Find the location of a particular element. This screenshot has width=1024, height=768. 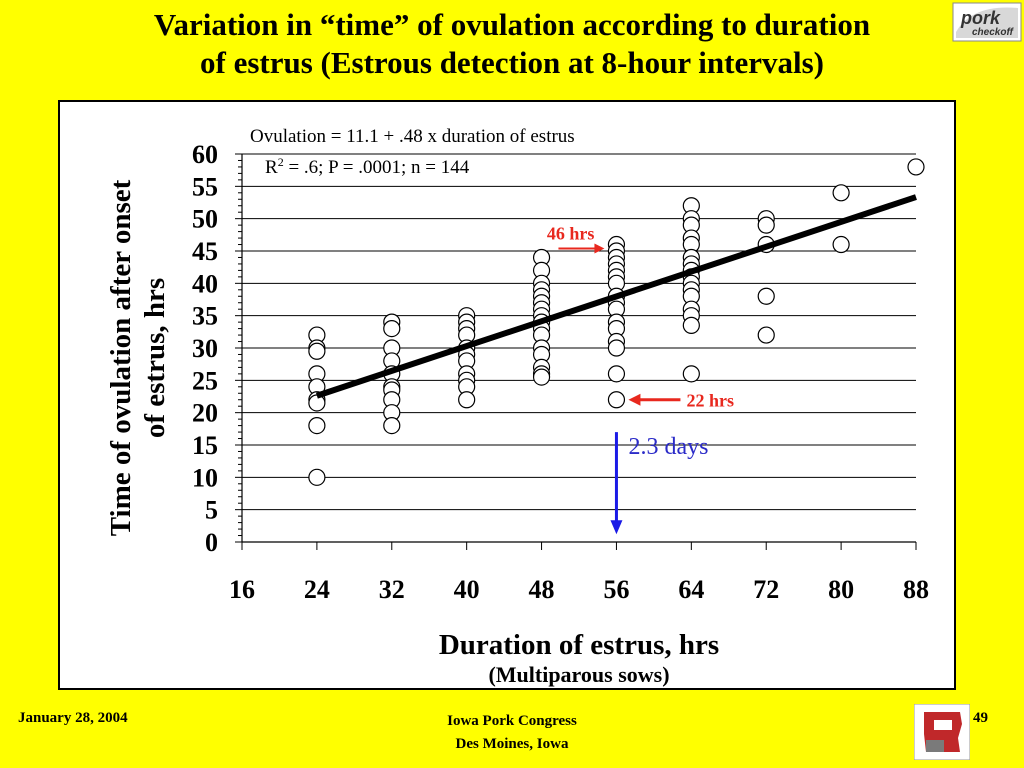

x-tick-label: 64 is located at coordinates (691, 589).